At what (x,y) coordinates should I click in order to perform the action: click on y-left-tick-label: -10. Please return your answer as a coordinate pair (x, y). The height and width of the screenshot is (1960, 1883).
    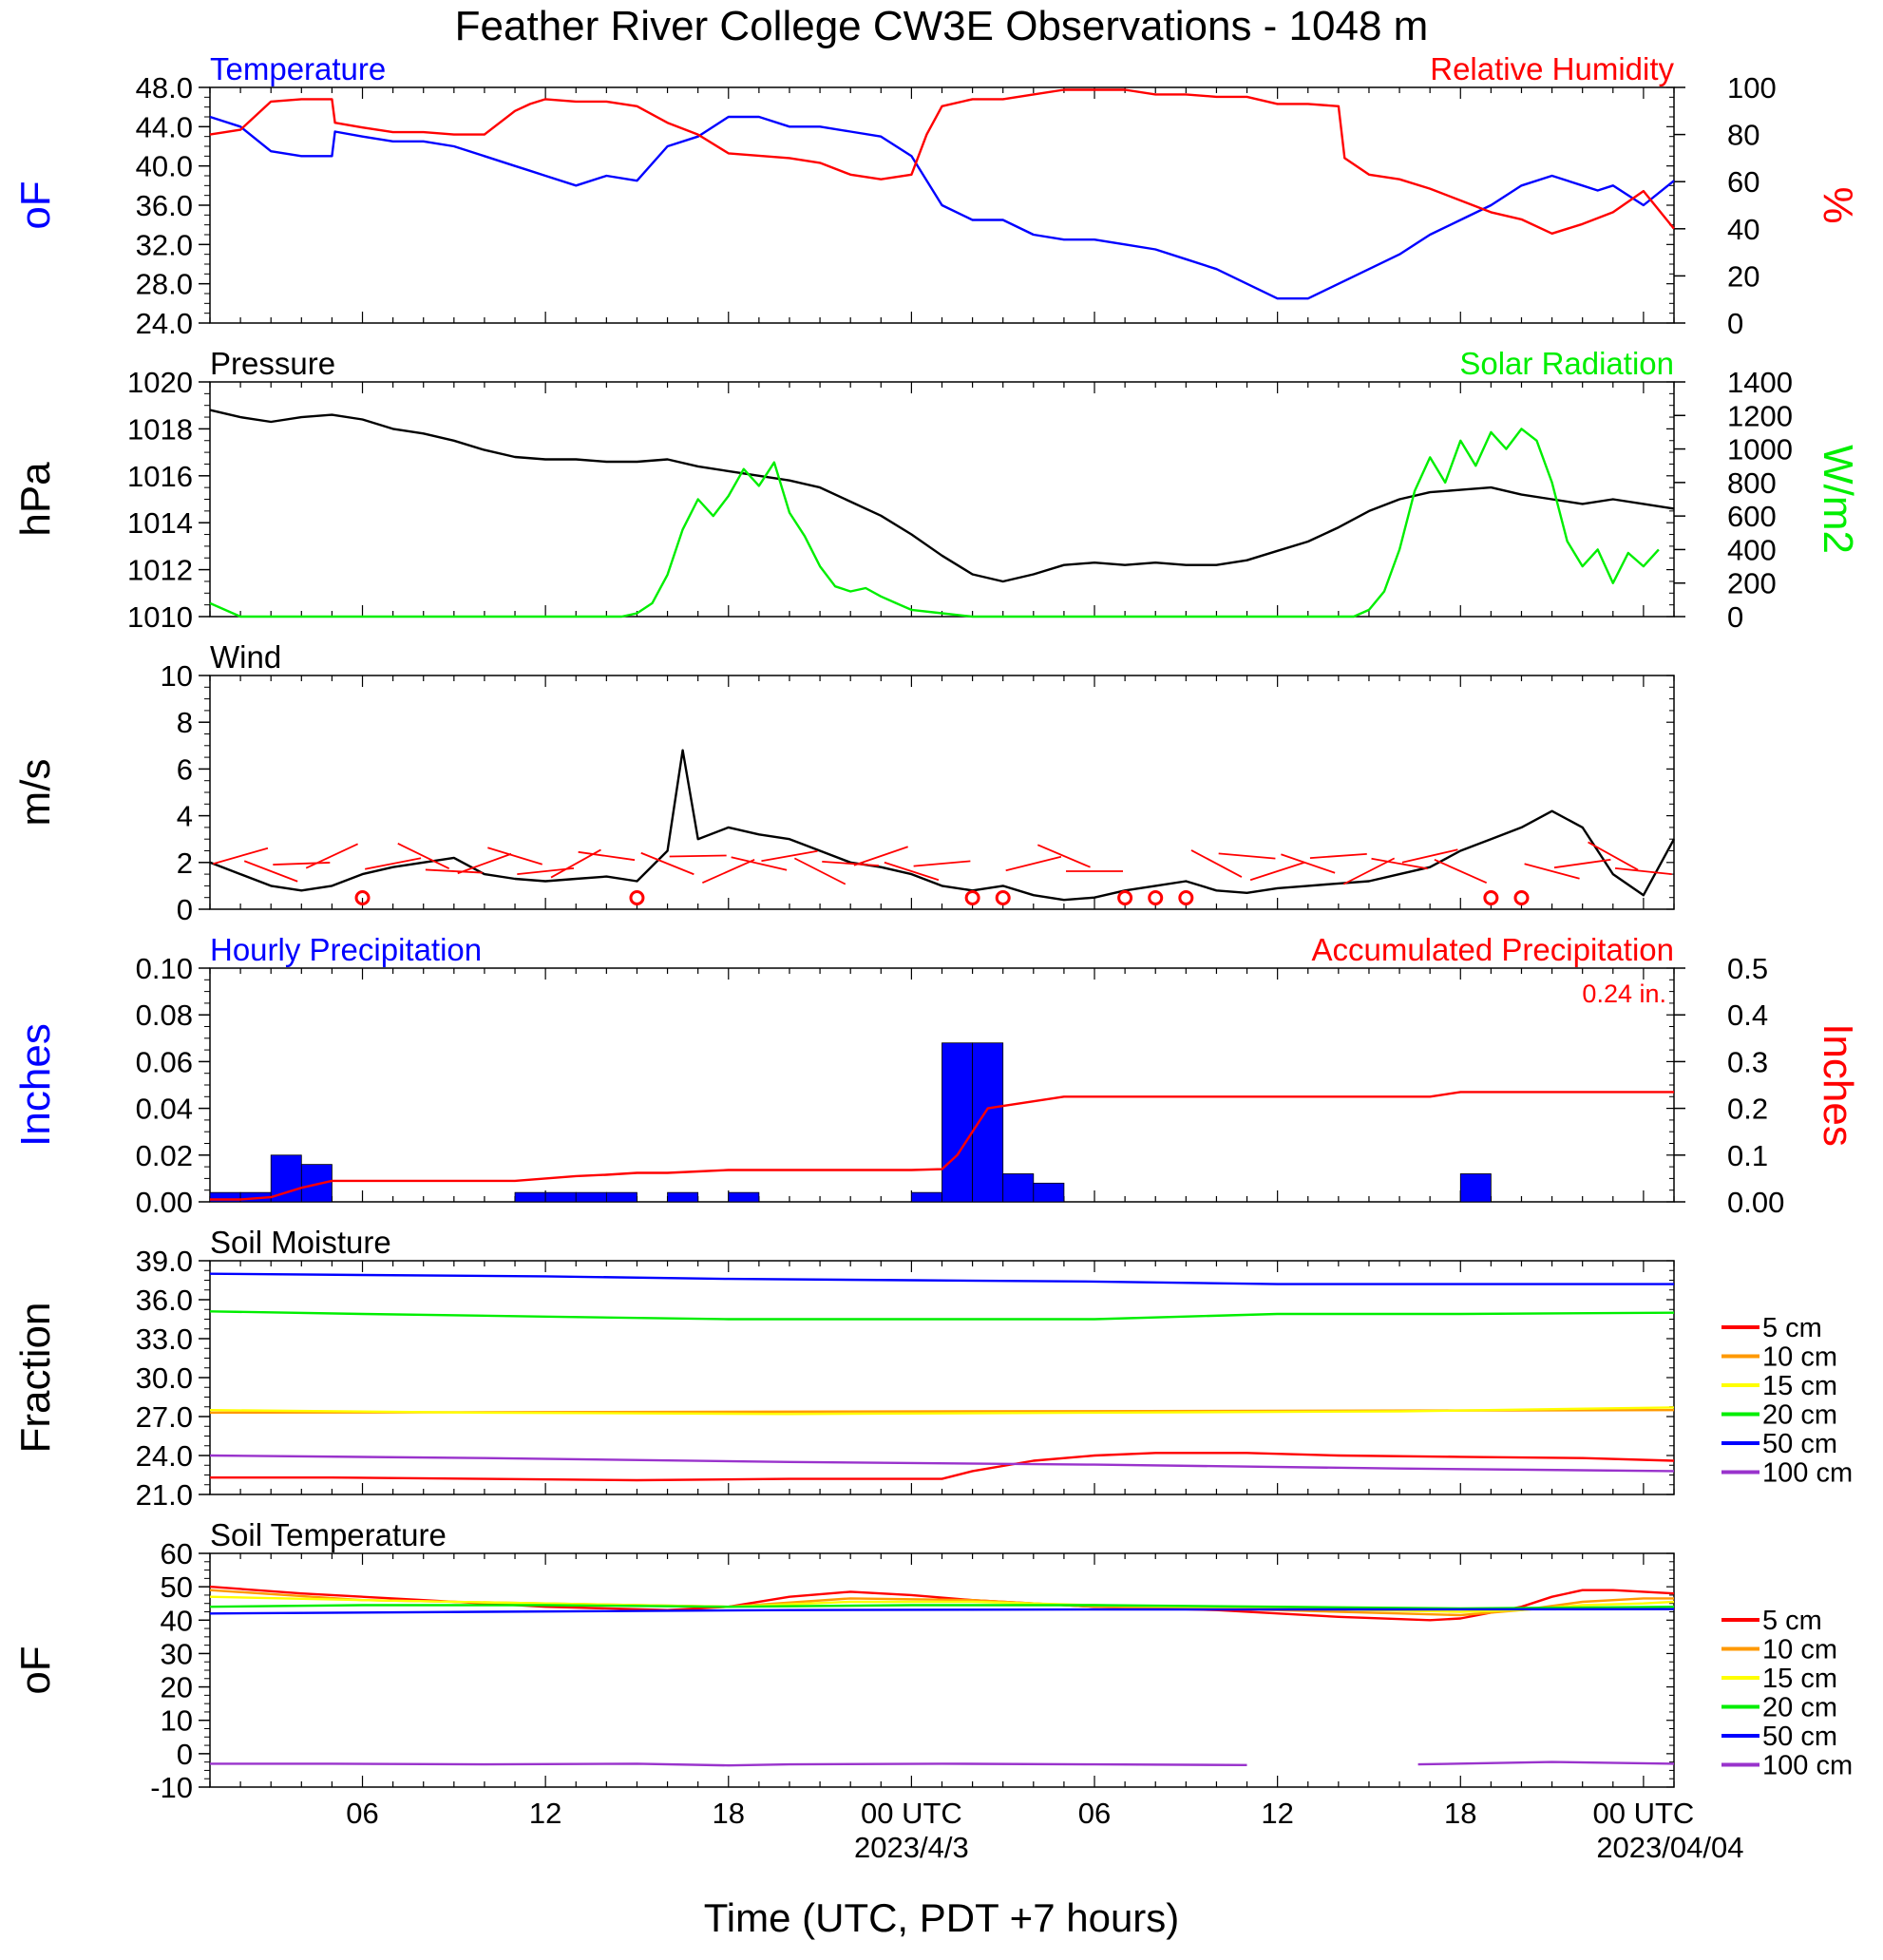
    Looking at the image, I should click on (171, 1787).